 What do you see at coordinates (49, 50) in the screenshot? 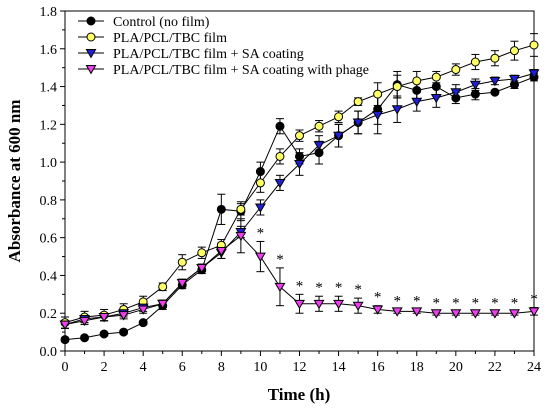
I see `y-tick-label: 1.6` at bounding box center [49, 50].